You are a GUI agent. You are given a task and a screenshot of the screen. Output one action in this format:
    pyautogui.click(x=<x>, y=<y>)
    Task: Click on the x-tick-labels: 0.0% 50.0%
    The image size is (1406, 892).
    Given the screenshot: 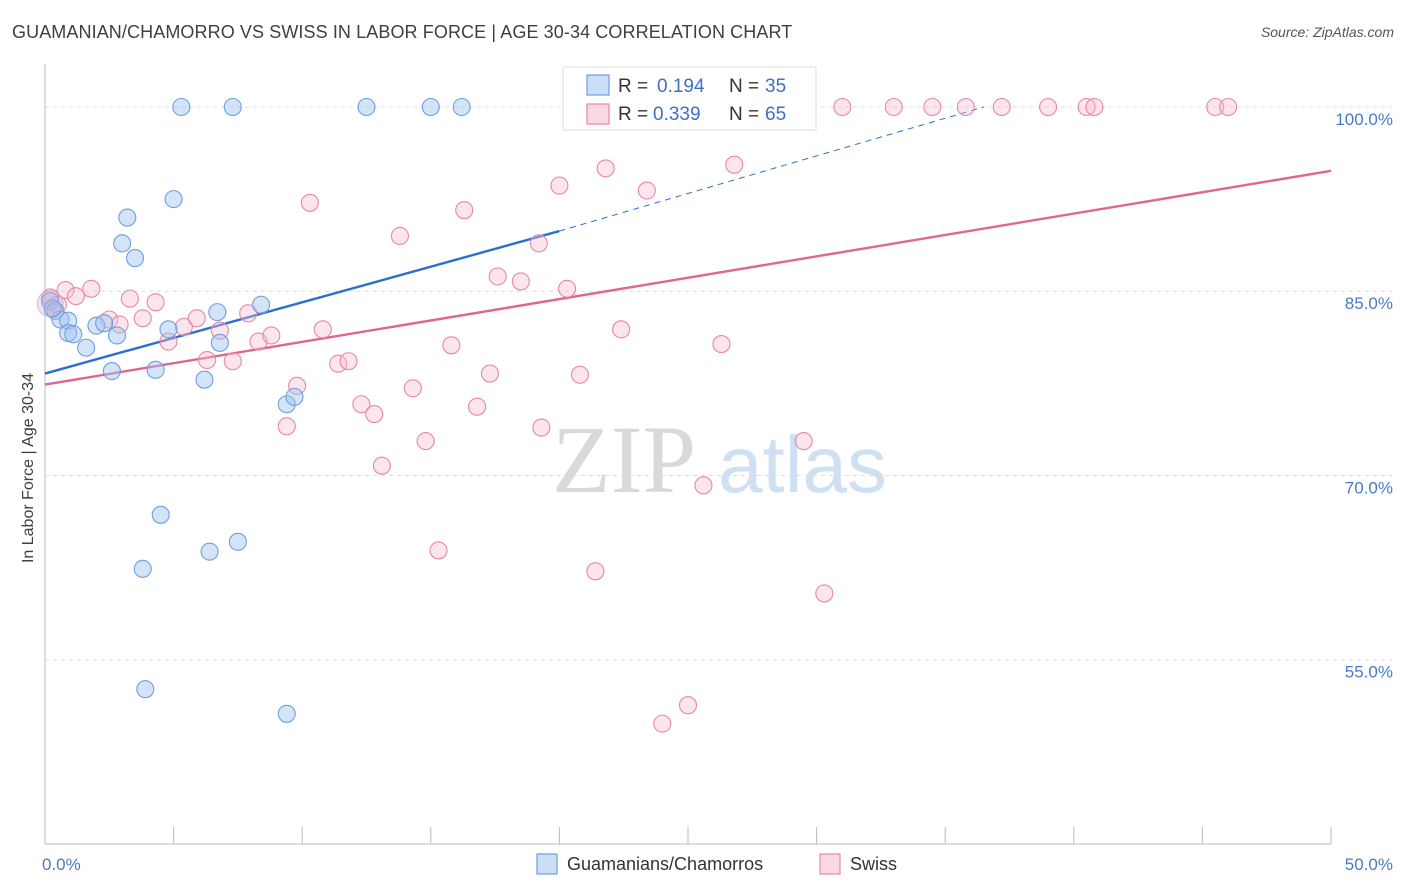 What is the action you would take?
    pyautogui.click(x=717, y=864)
    